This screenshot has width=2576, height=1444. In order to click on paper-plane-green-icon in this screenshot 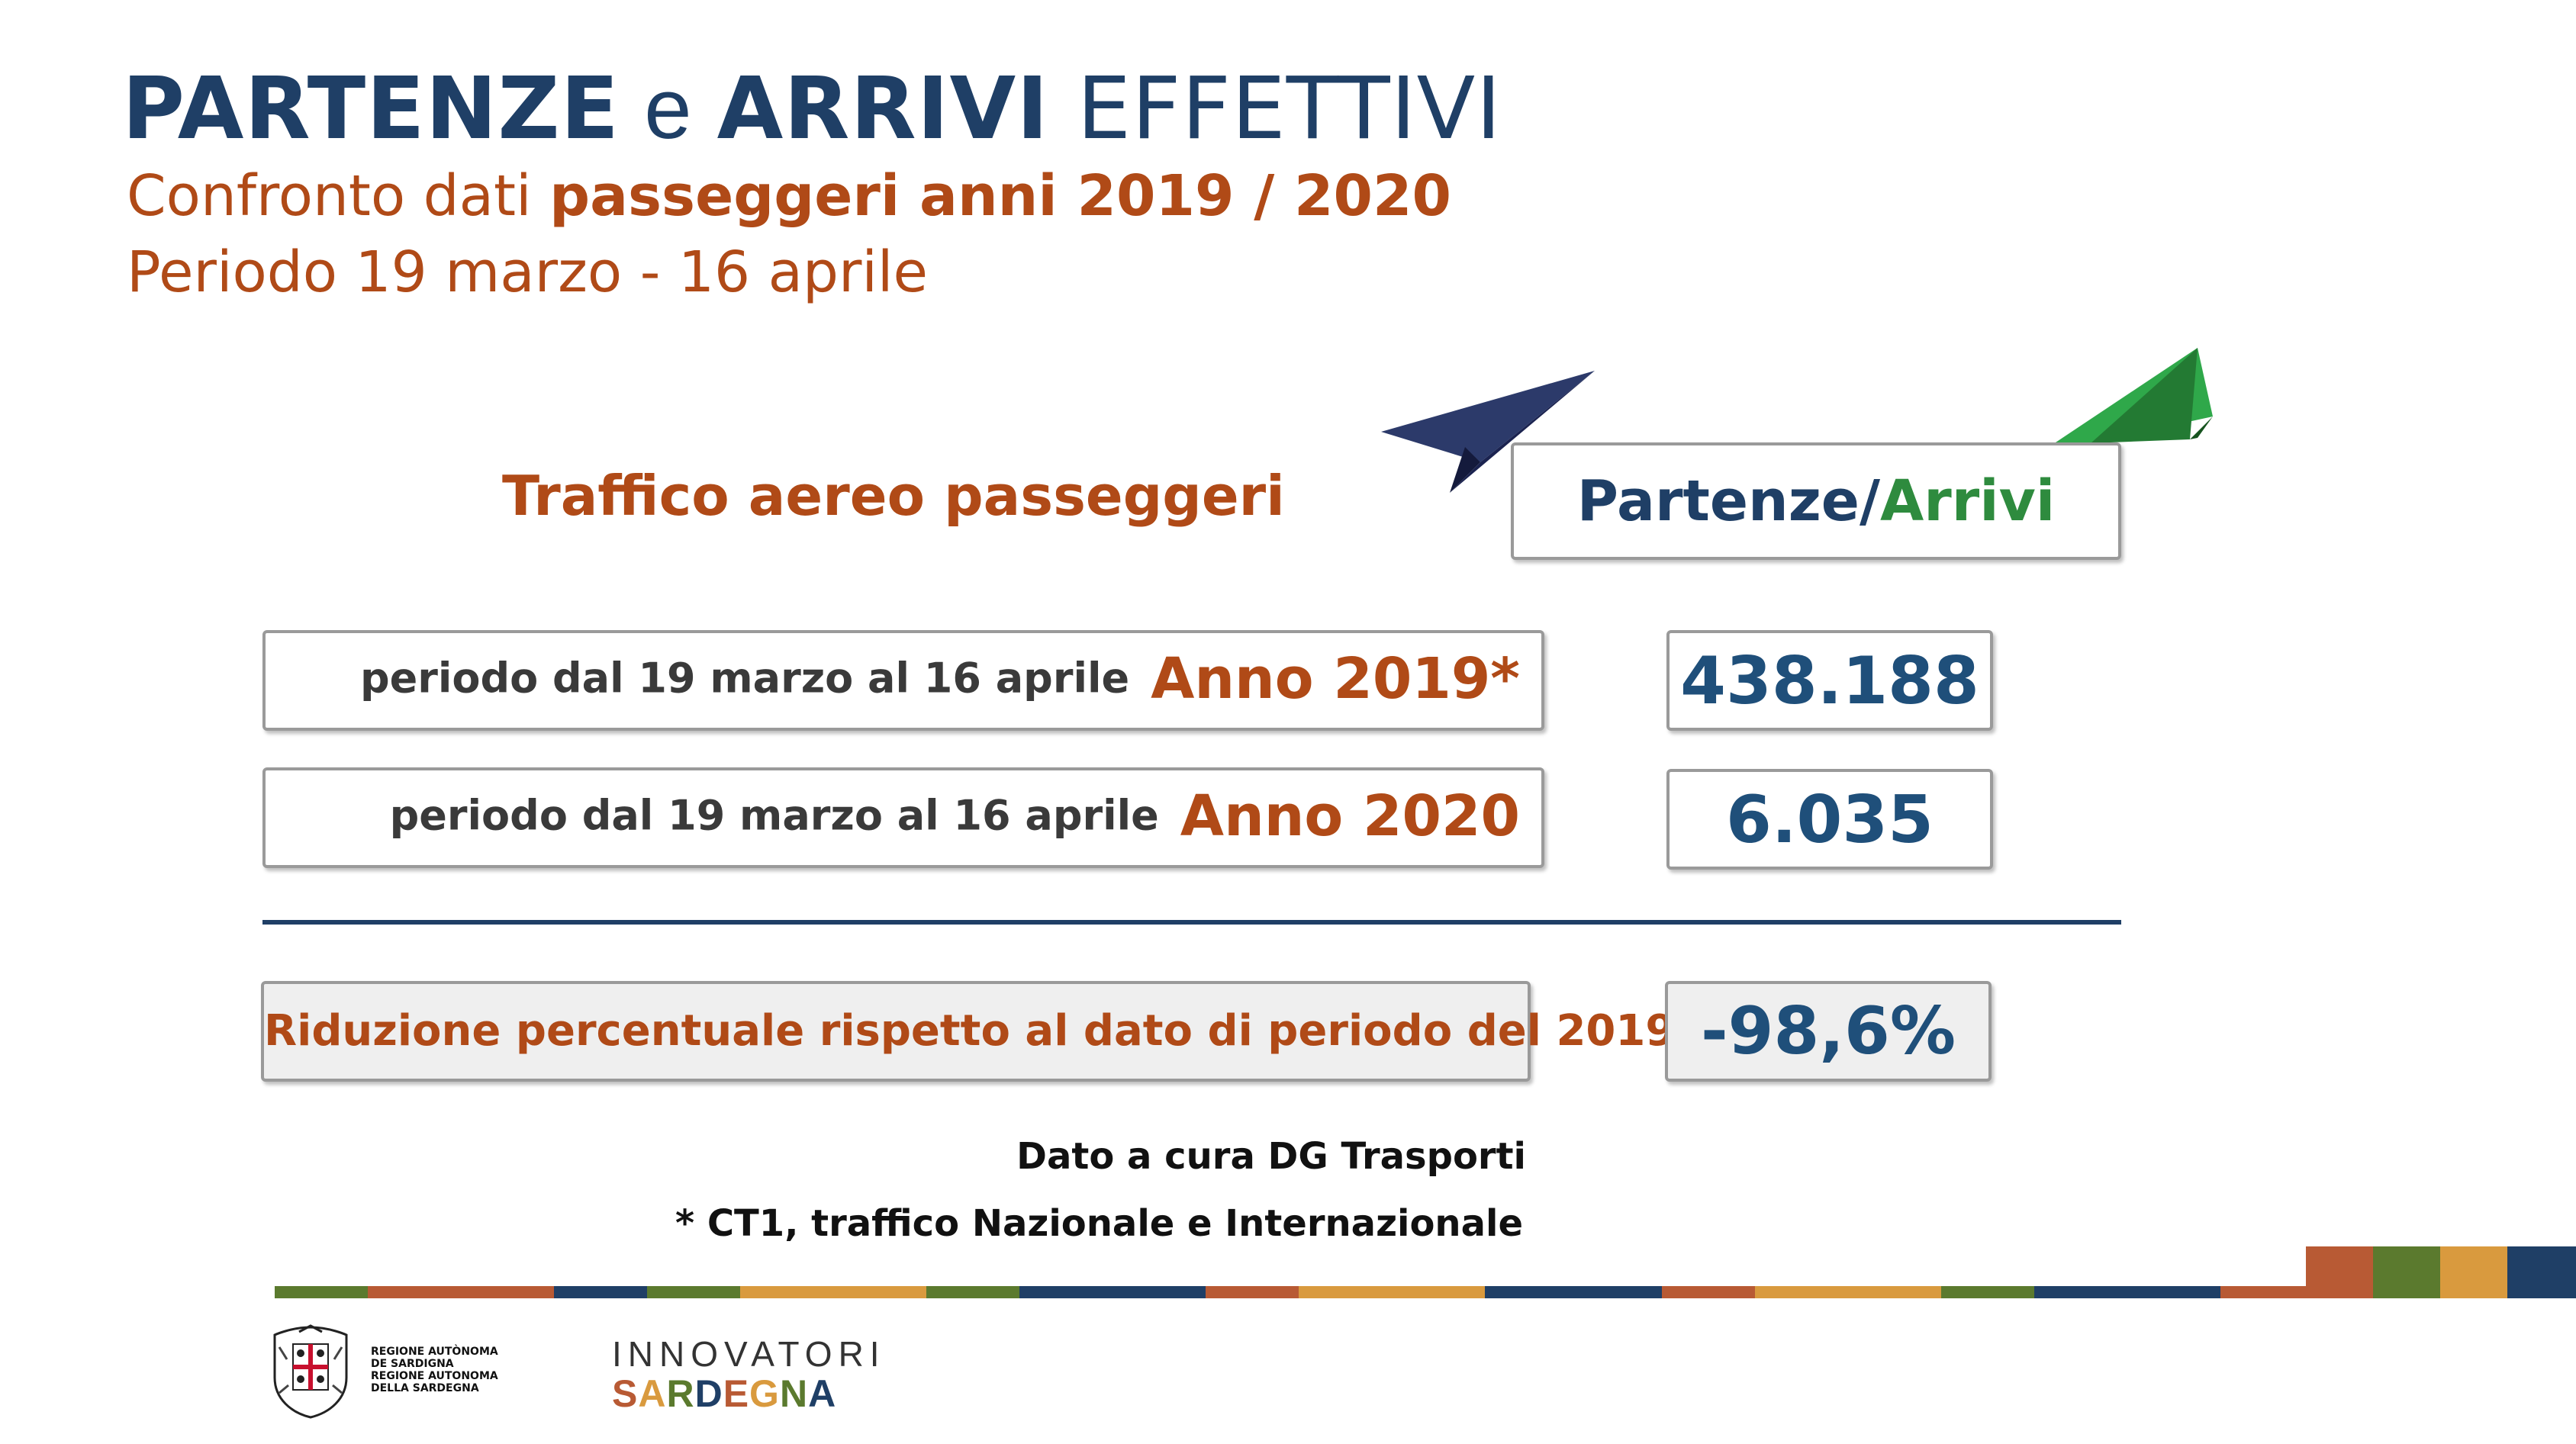, I will do `click(2125, 401)`.